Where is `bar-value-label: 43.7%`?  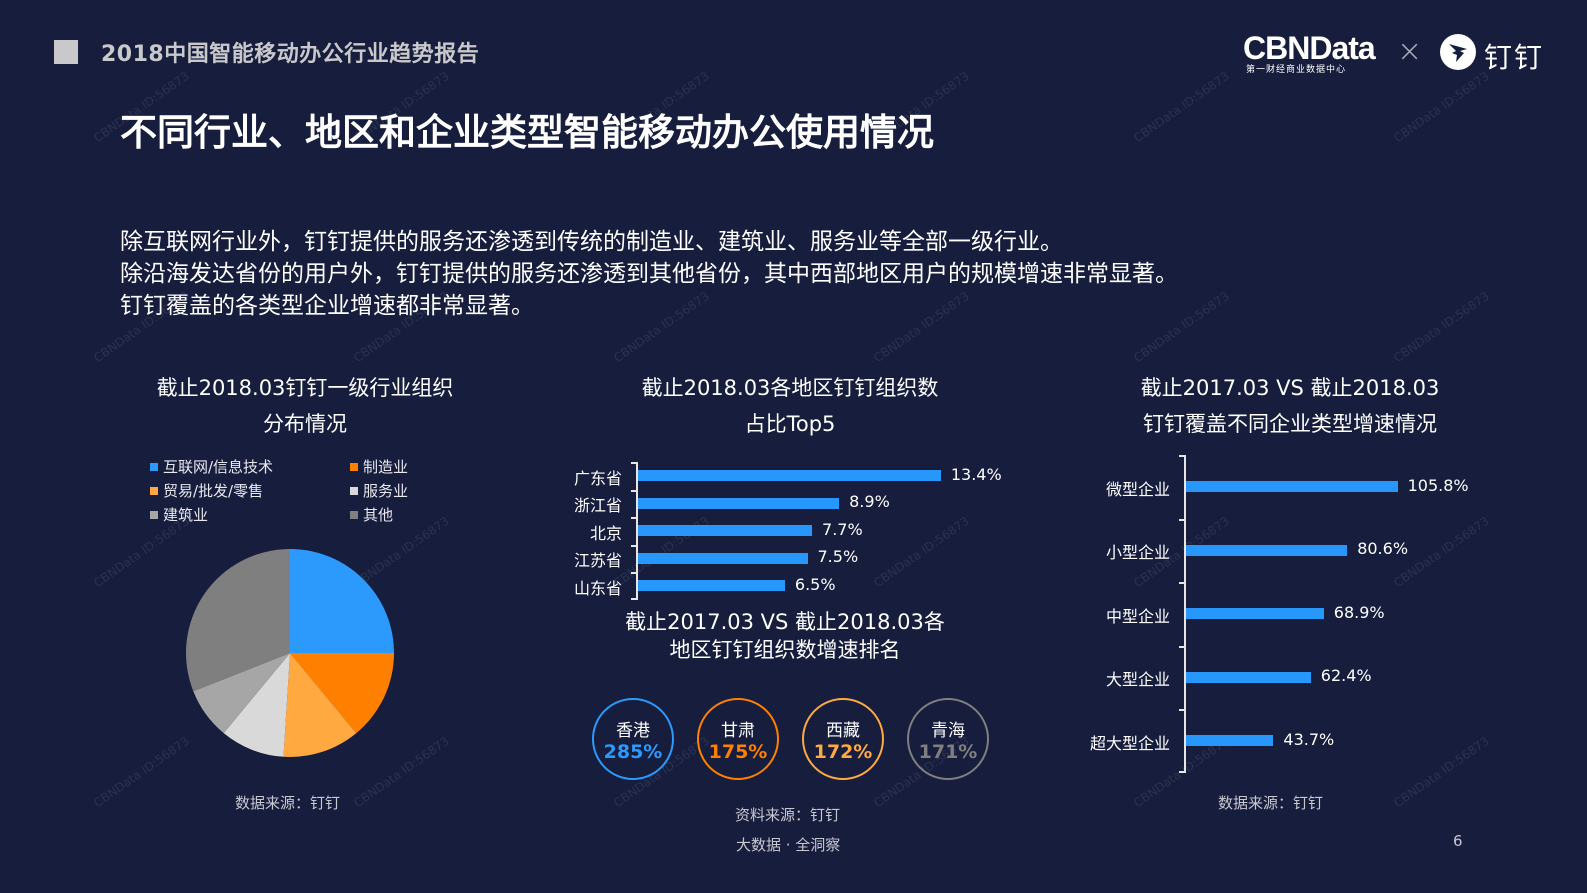 bar-value-label: 43.7% is located at coordinates (1309, 739).